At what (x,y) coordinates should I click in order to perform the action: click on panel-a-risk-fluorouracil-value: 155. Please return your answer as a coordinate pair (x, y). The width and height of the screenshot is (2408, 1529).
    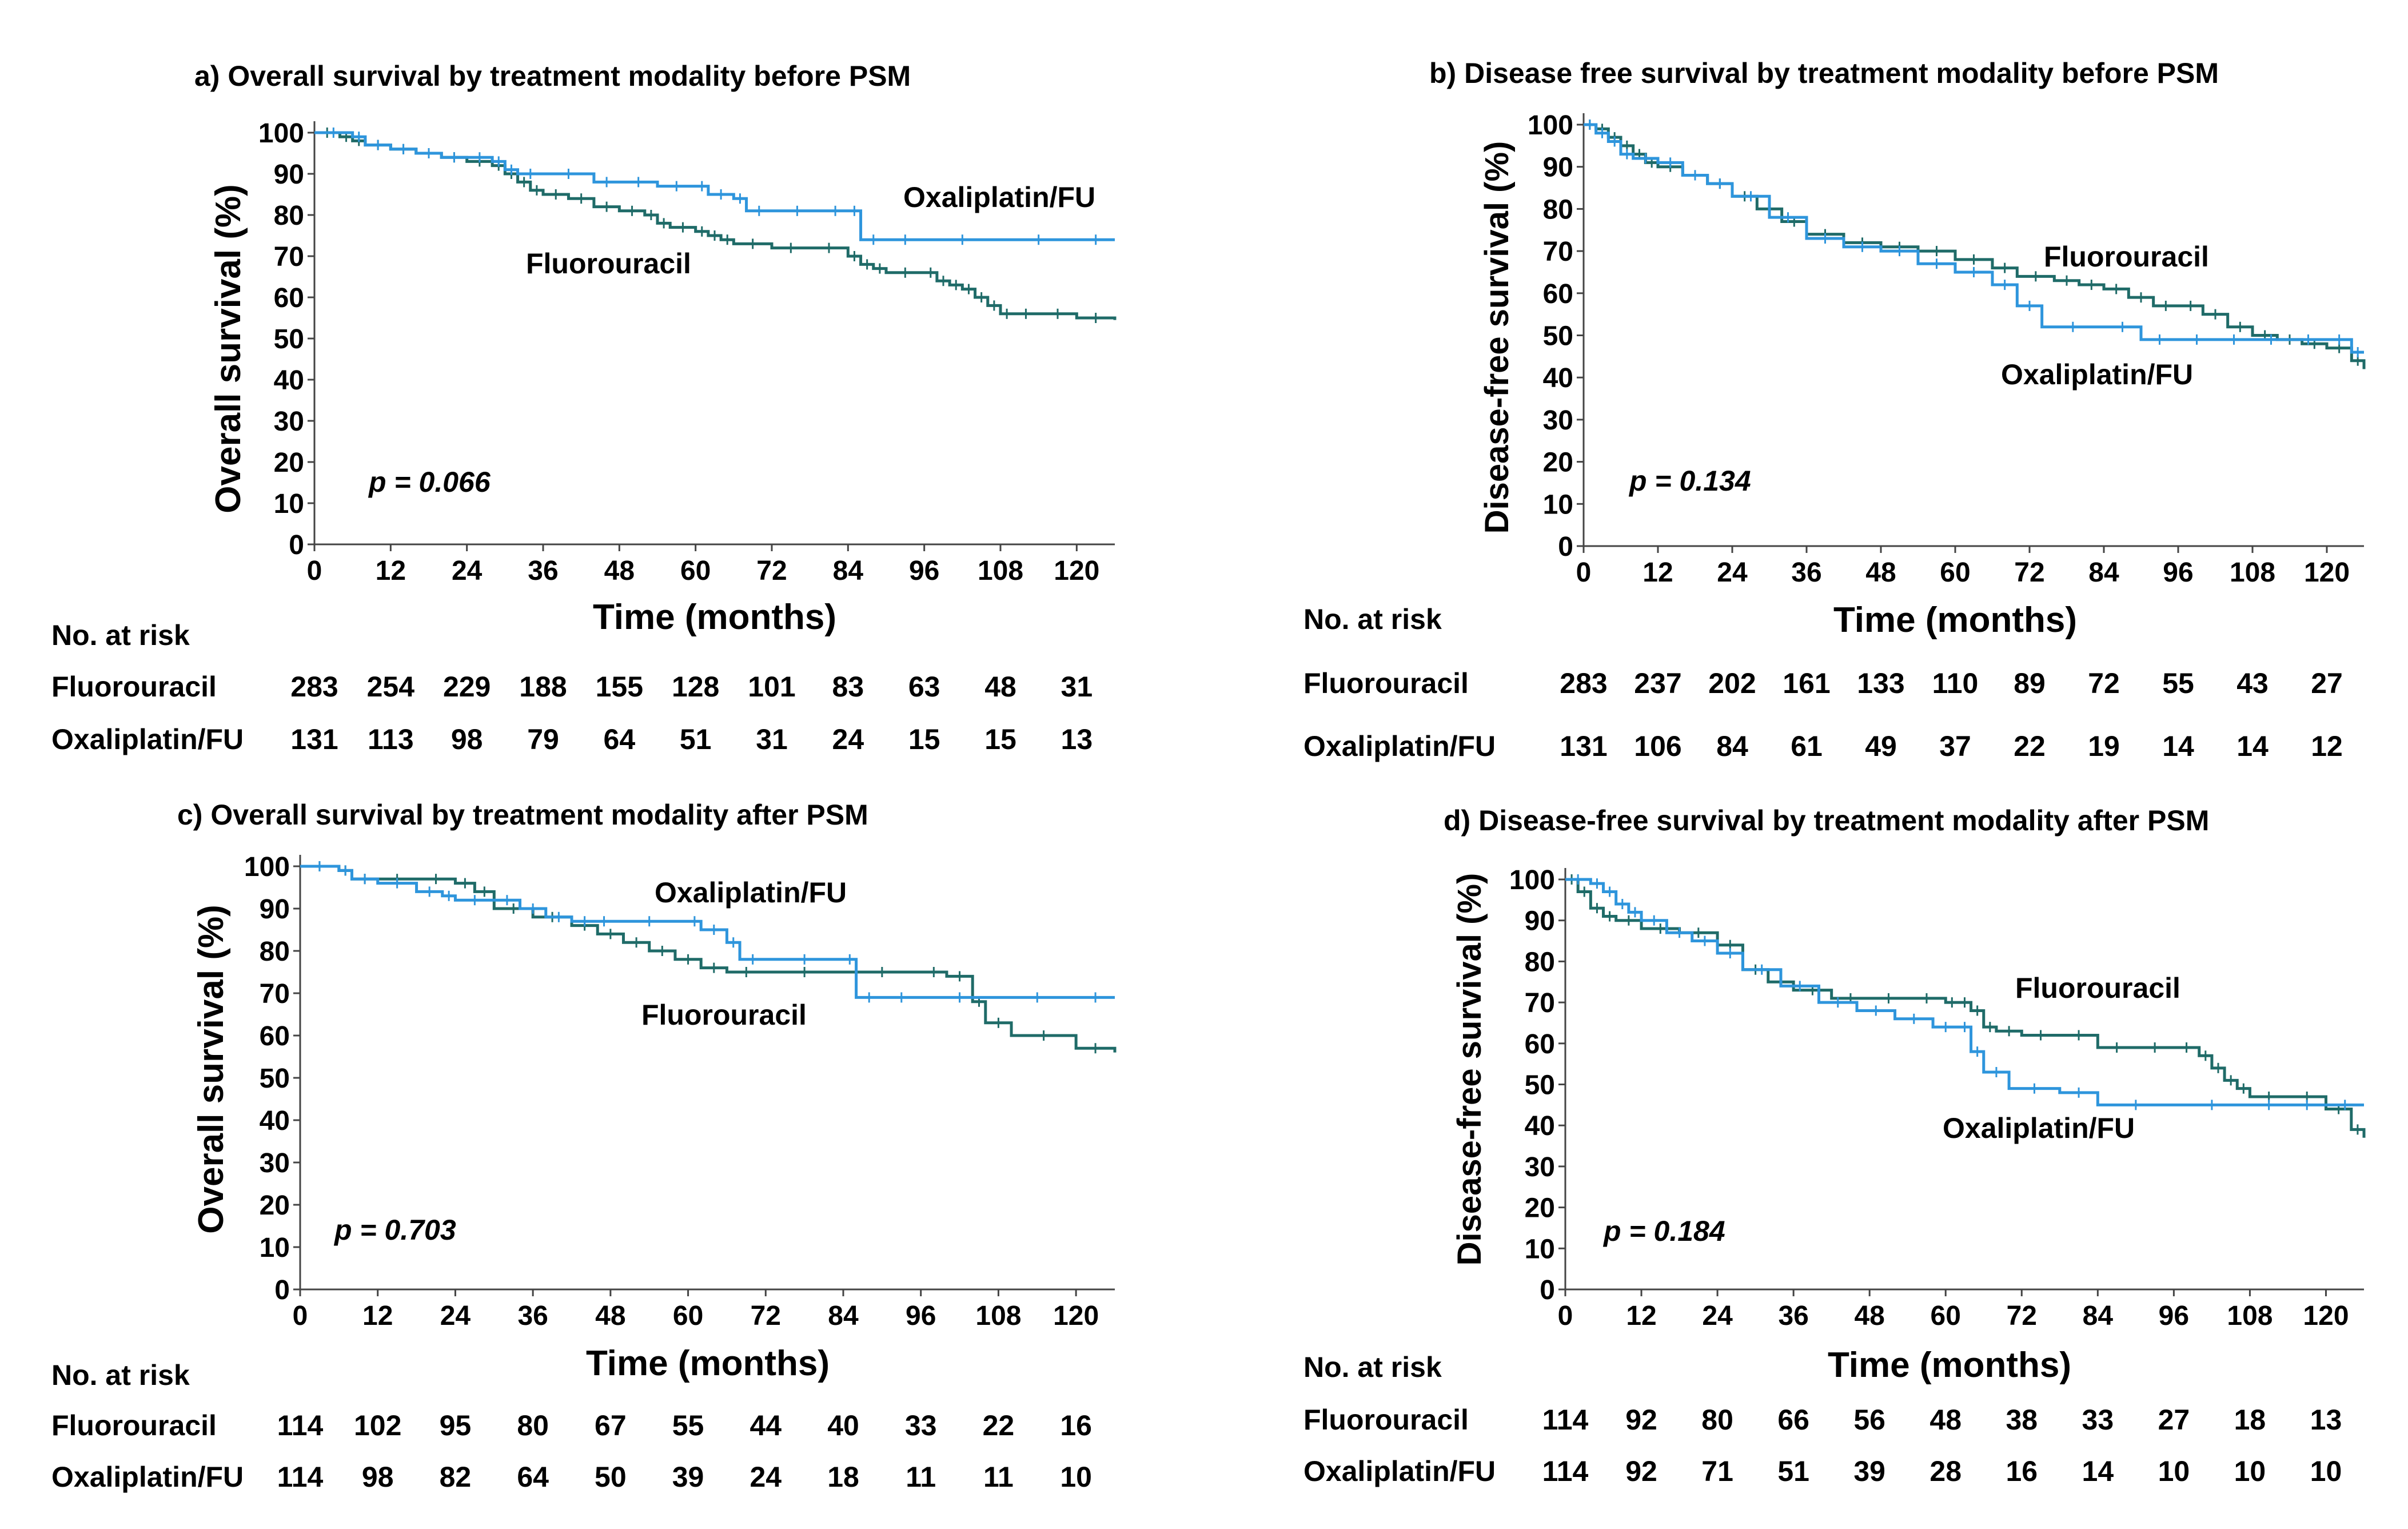
    Looking at the image, I should click on (620, 687).